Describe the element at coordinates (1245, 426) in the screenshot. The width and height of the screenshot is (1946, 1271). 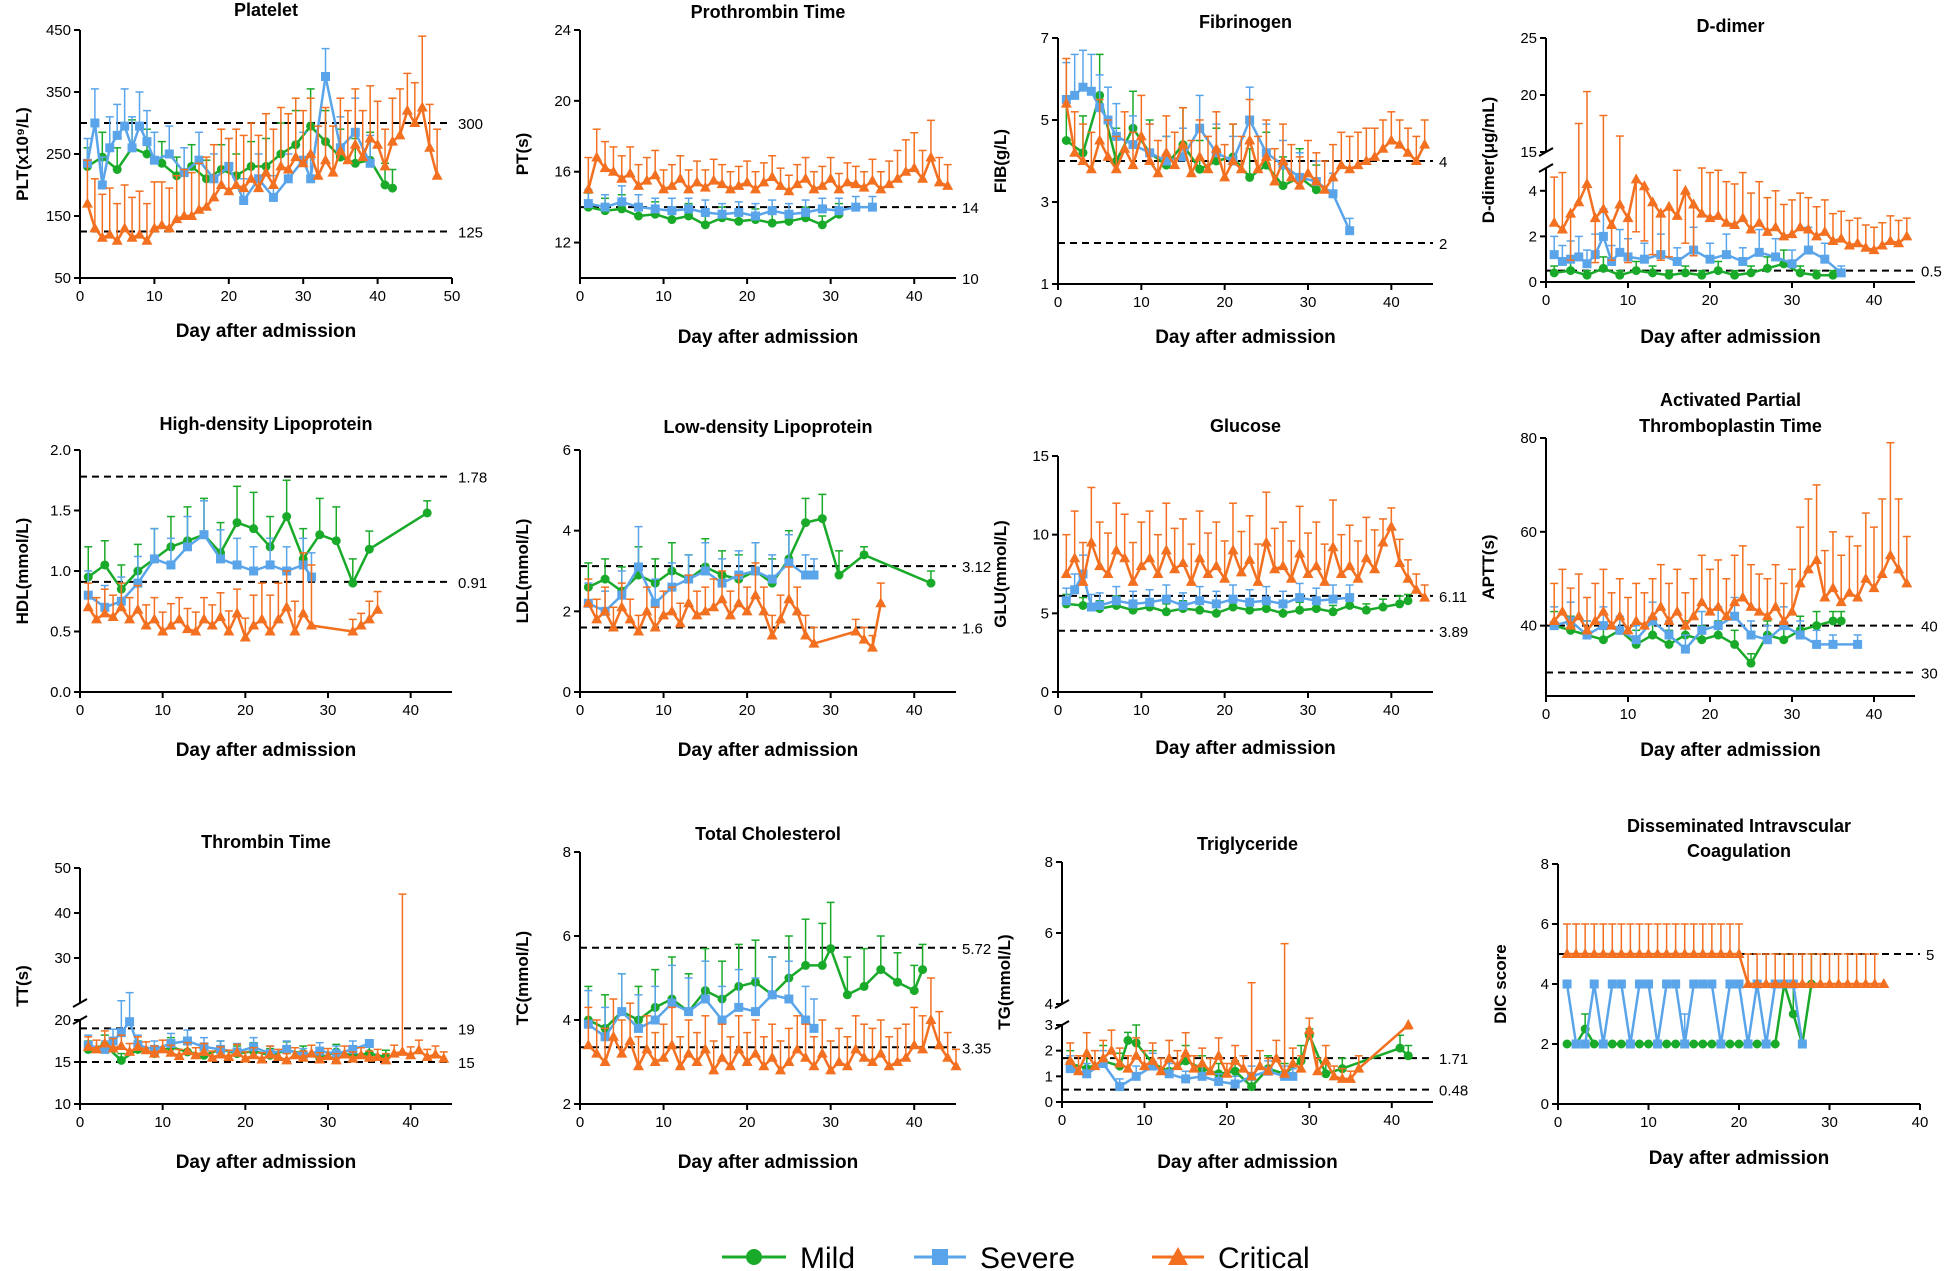
I see `panel-title: Glucose` at that location.